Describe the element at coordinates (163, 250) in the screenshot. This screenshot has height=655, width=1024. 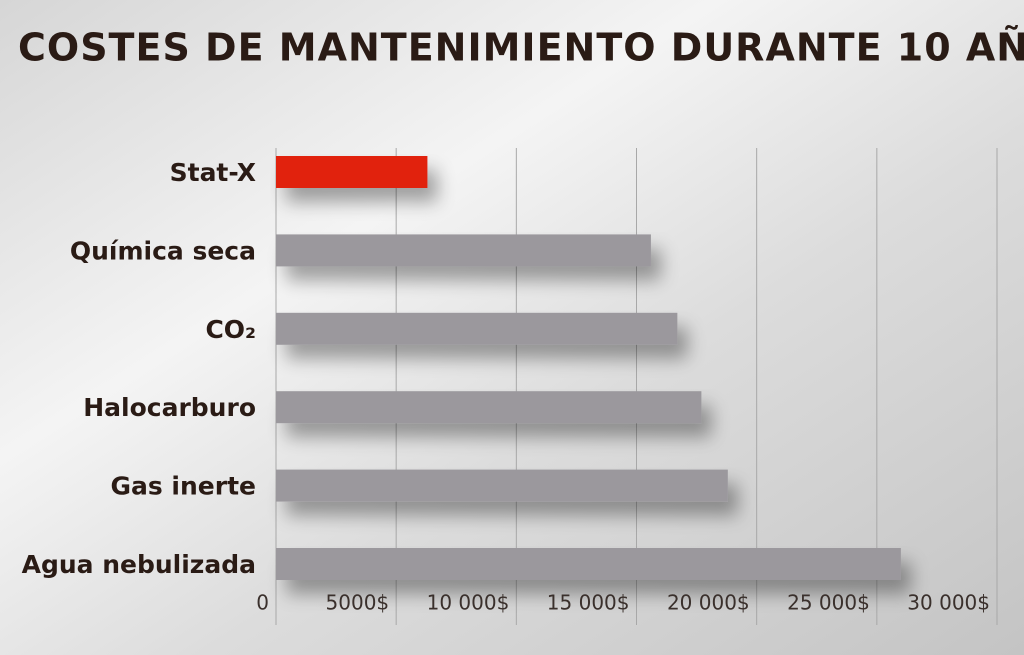
I see `category-label: Química seca` at that location.